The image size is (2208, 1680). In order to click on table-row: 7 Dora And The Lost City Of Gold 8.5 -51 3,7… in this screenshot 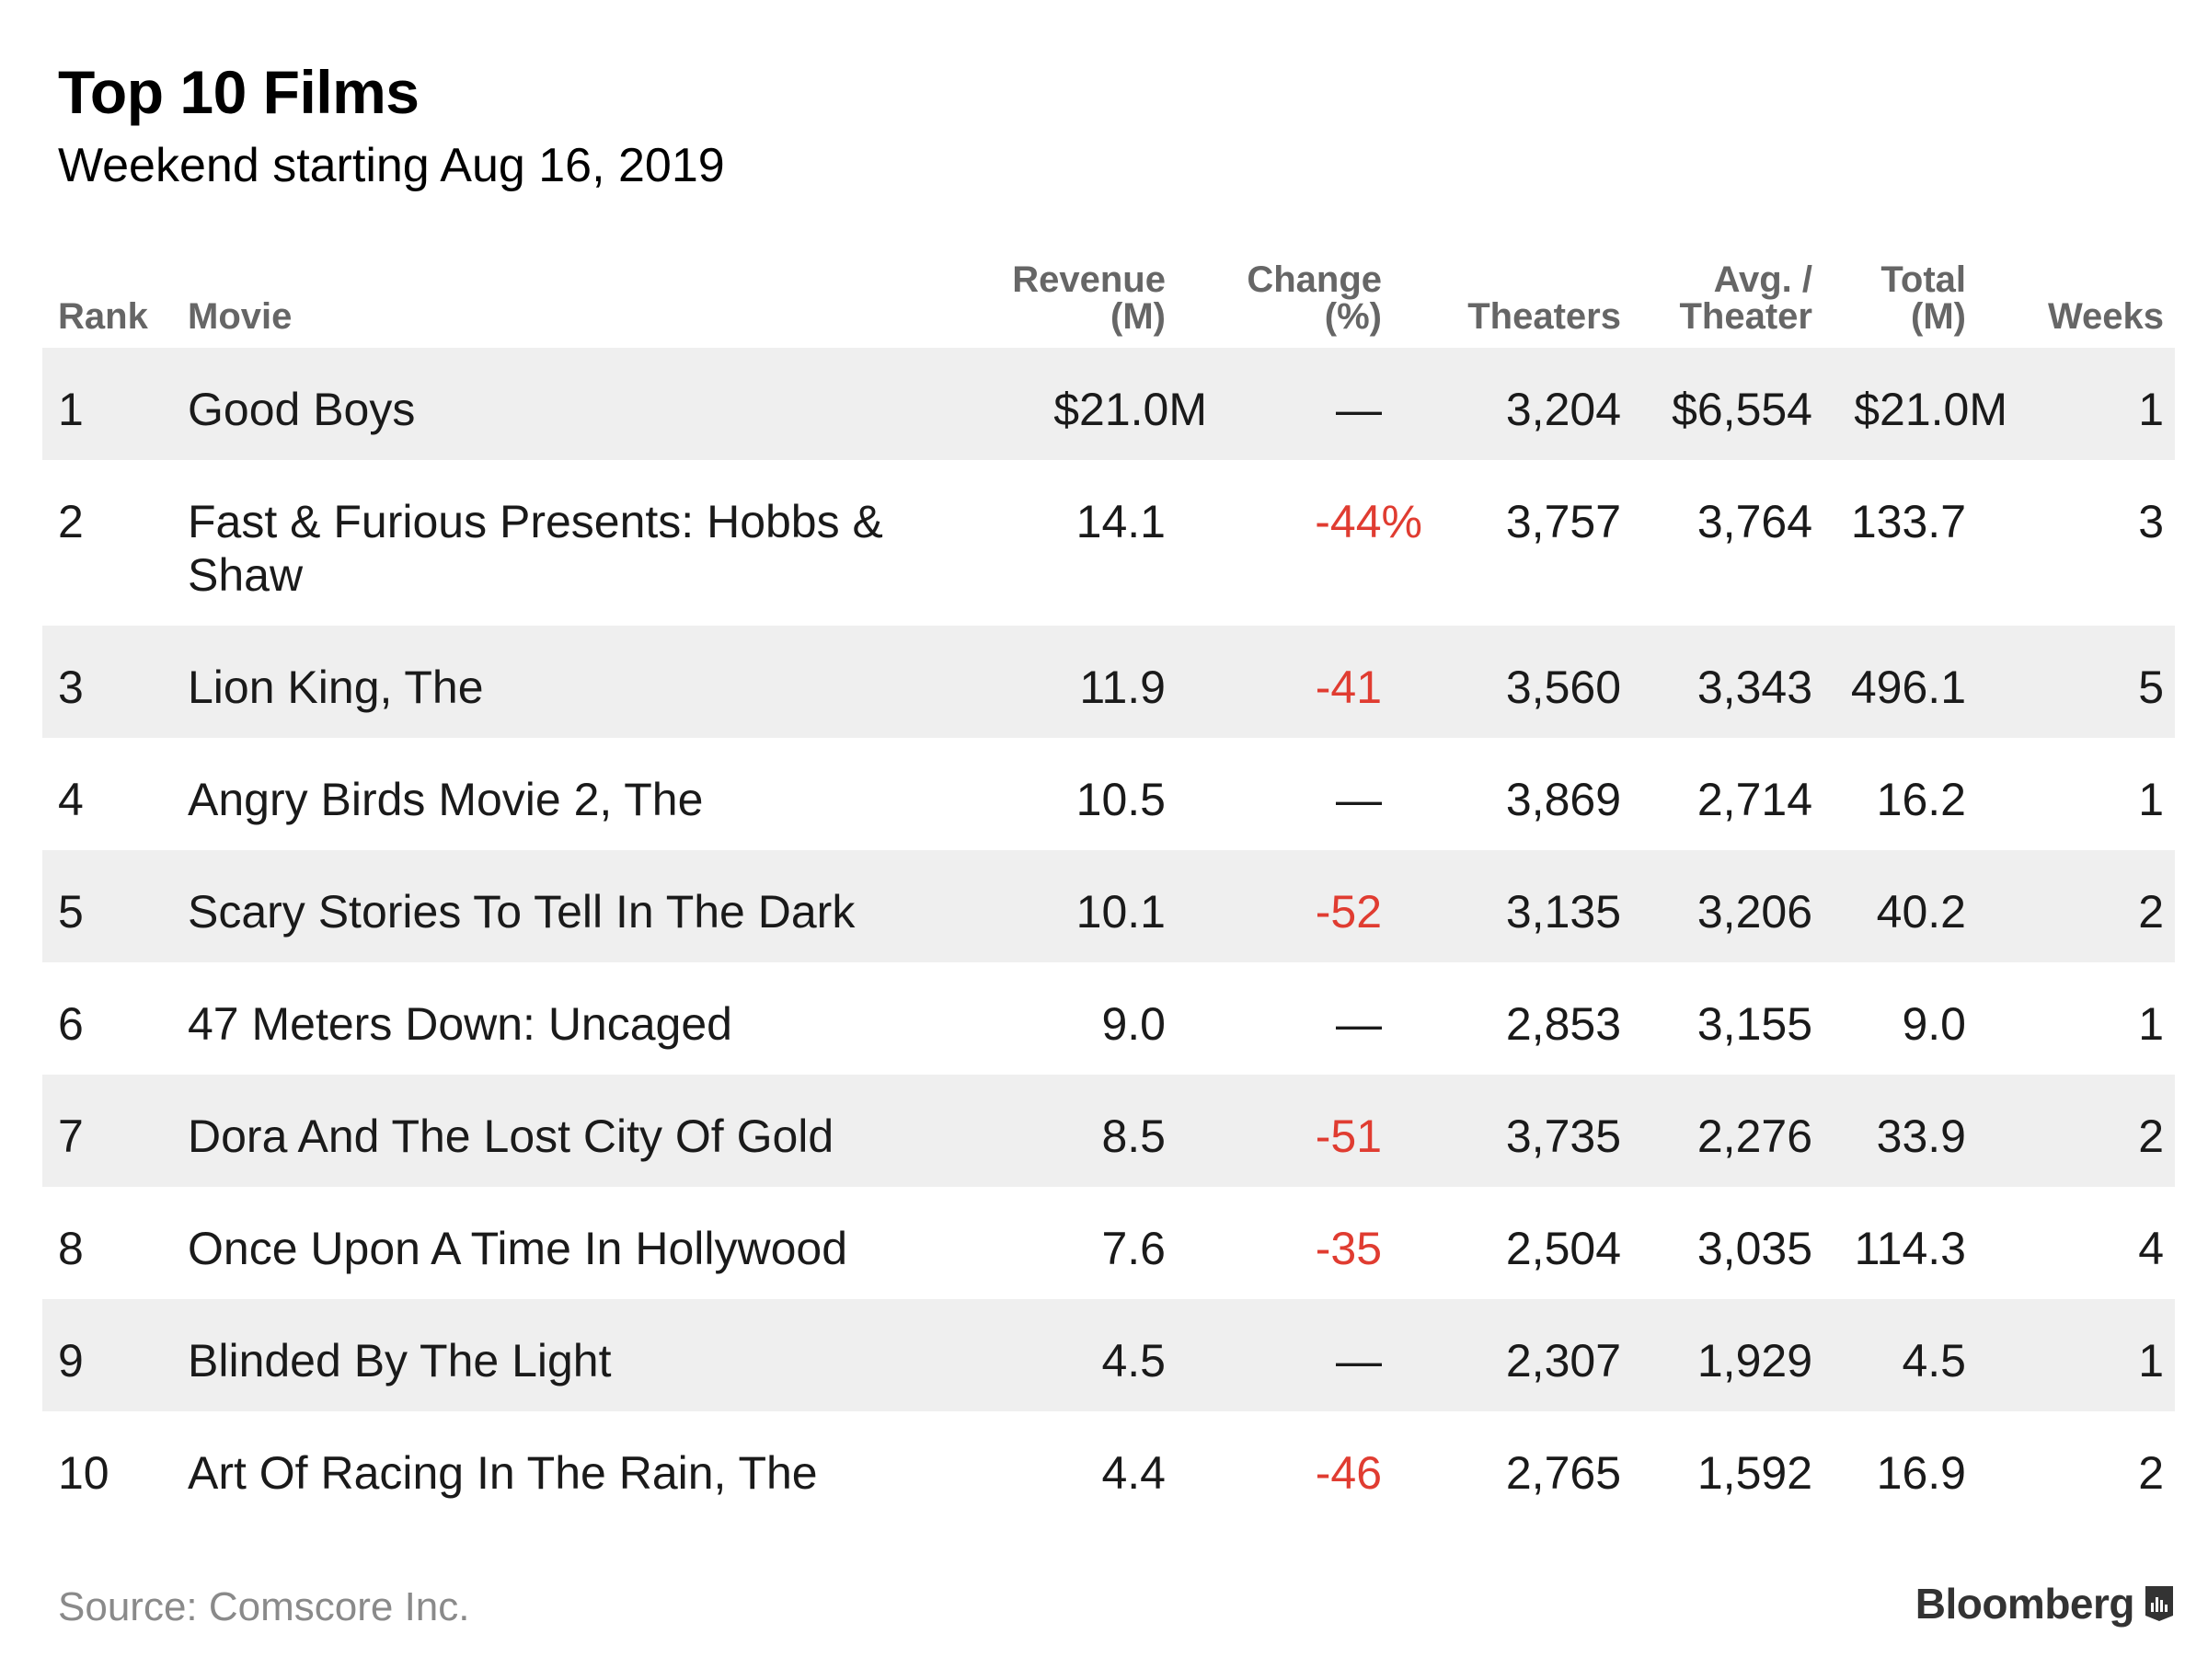, I will do `click(1108, 1131)`.